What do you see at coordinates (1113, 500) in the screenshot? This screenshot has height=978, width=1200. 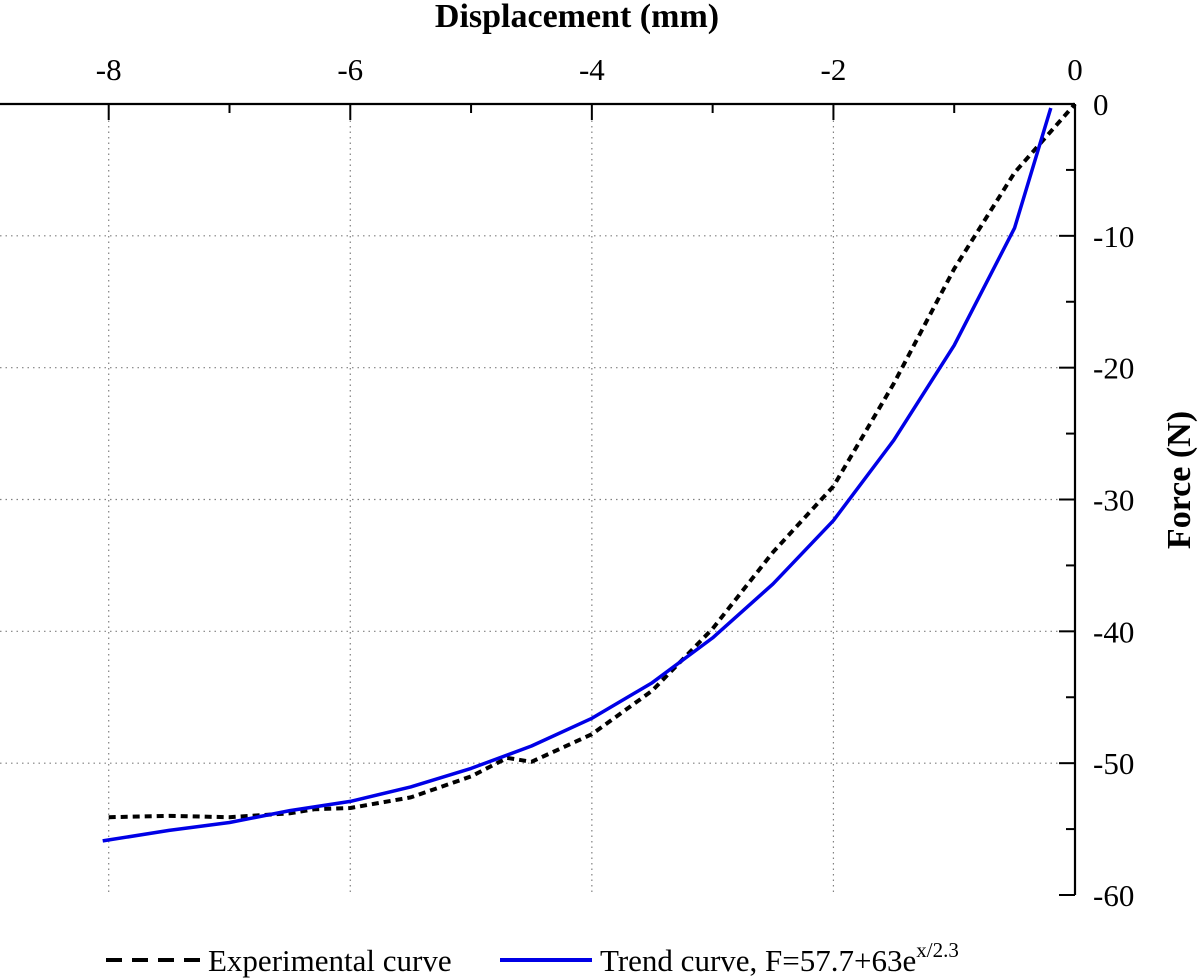 I see `y-tick-label: -30` at bounding box center [1113, 500].